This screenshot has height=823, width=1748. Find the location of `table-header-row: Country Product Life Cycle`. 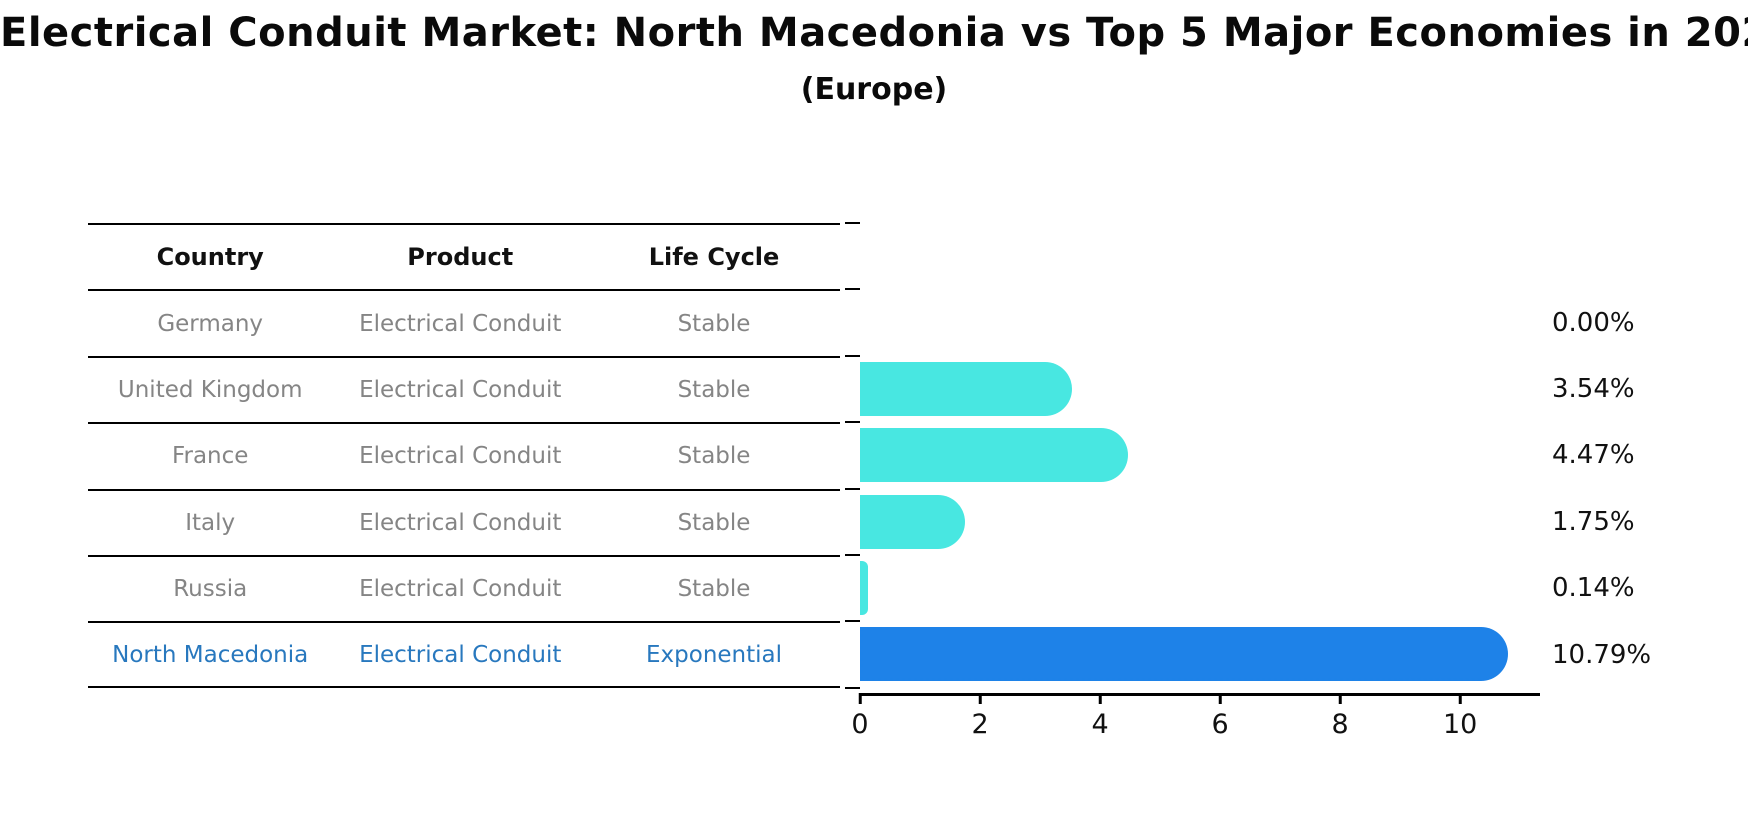

table-header-row: Country Product Life Cycle is located at coordinates (464, 256).